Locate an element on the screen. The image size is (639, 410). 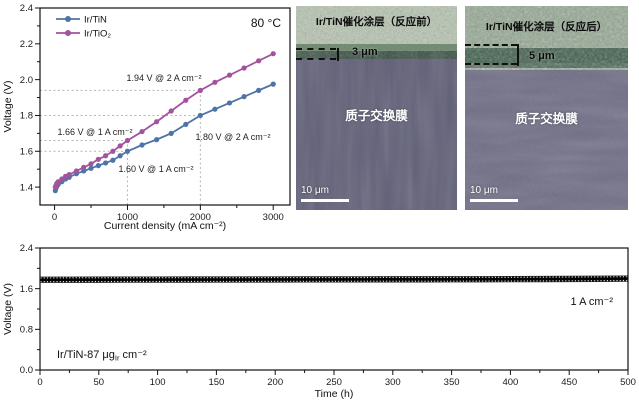
thickness-label-after: 5 μm is located at coordinates (542, 56).